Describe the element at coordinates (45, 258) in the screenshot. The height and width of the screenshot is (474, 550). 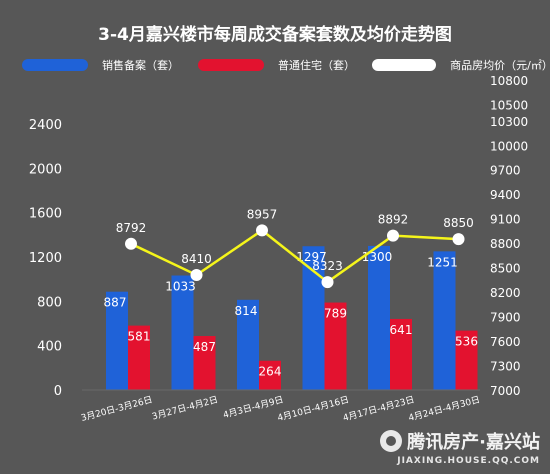
I see `y-left-tick-label: 1200` at that location.